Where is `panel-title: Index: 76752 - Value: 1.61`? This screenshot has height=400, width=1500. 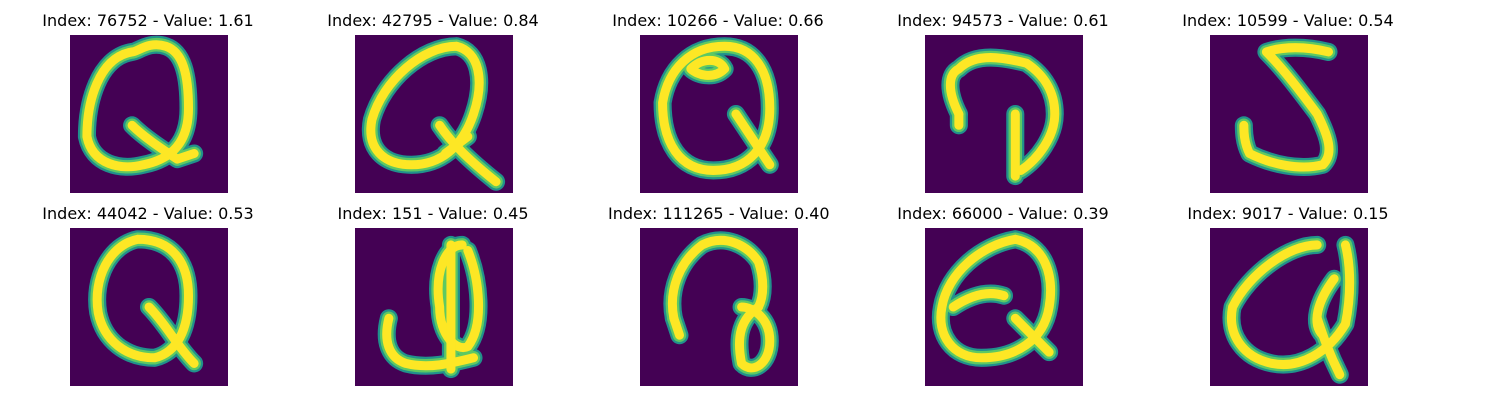 panel-title: Index: 76752 - Value: 1.61 is located at coordinates (148, 20).